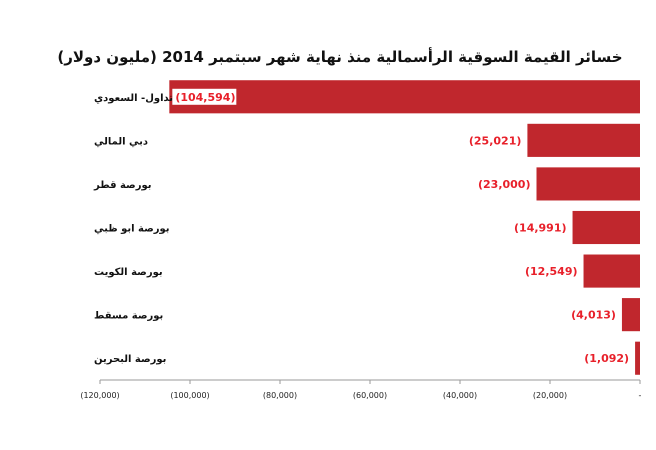  I want to click on category-label-3: بورصة ابو ظبي, so click(132, 229).